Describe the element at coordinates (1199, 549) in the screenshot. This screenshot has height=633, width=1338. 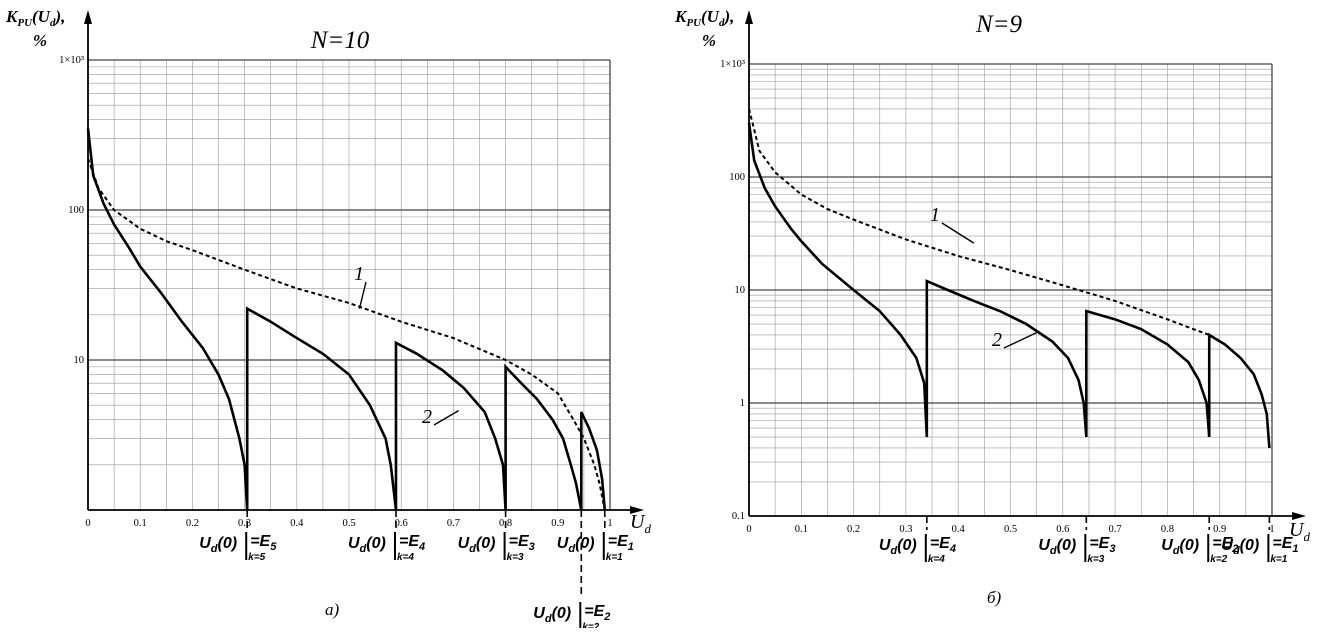
I see `annotation-label: Ud(0)k=2=E2` at that location.